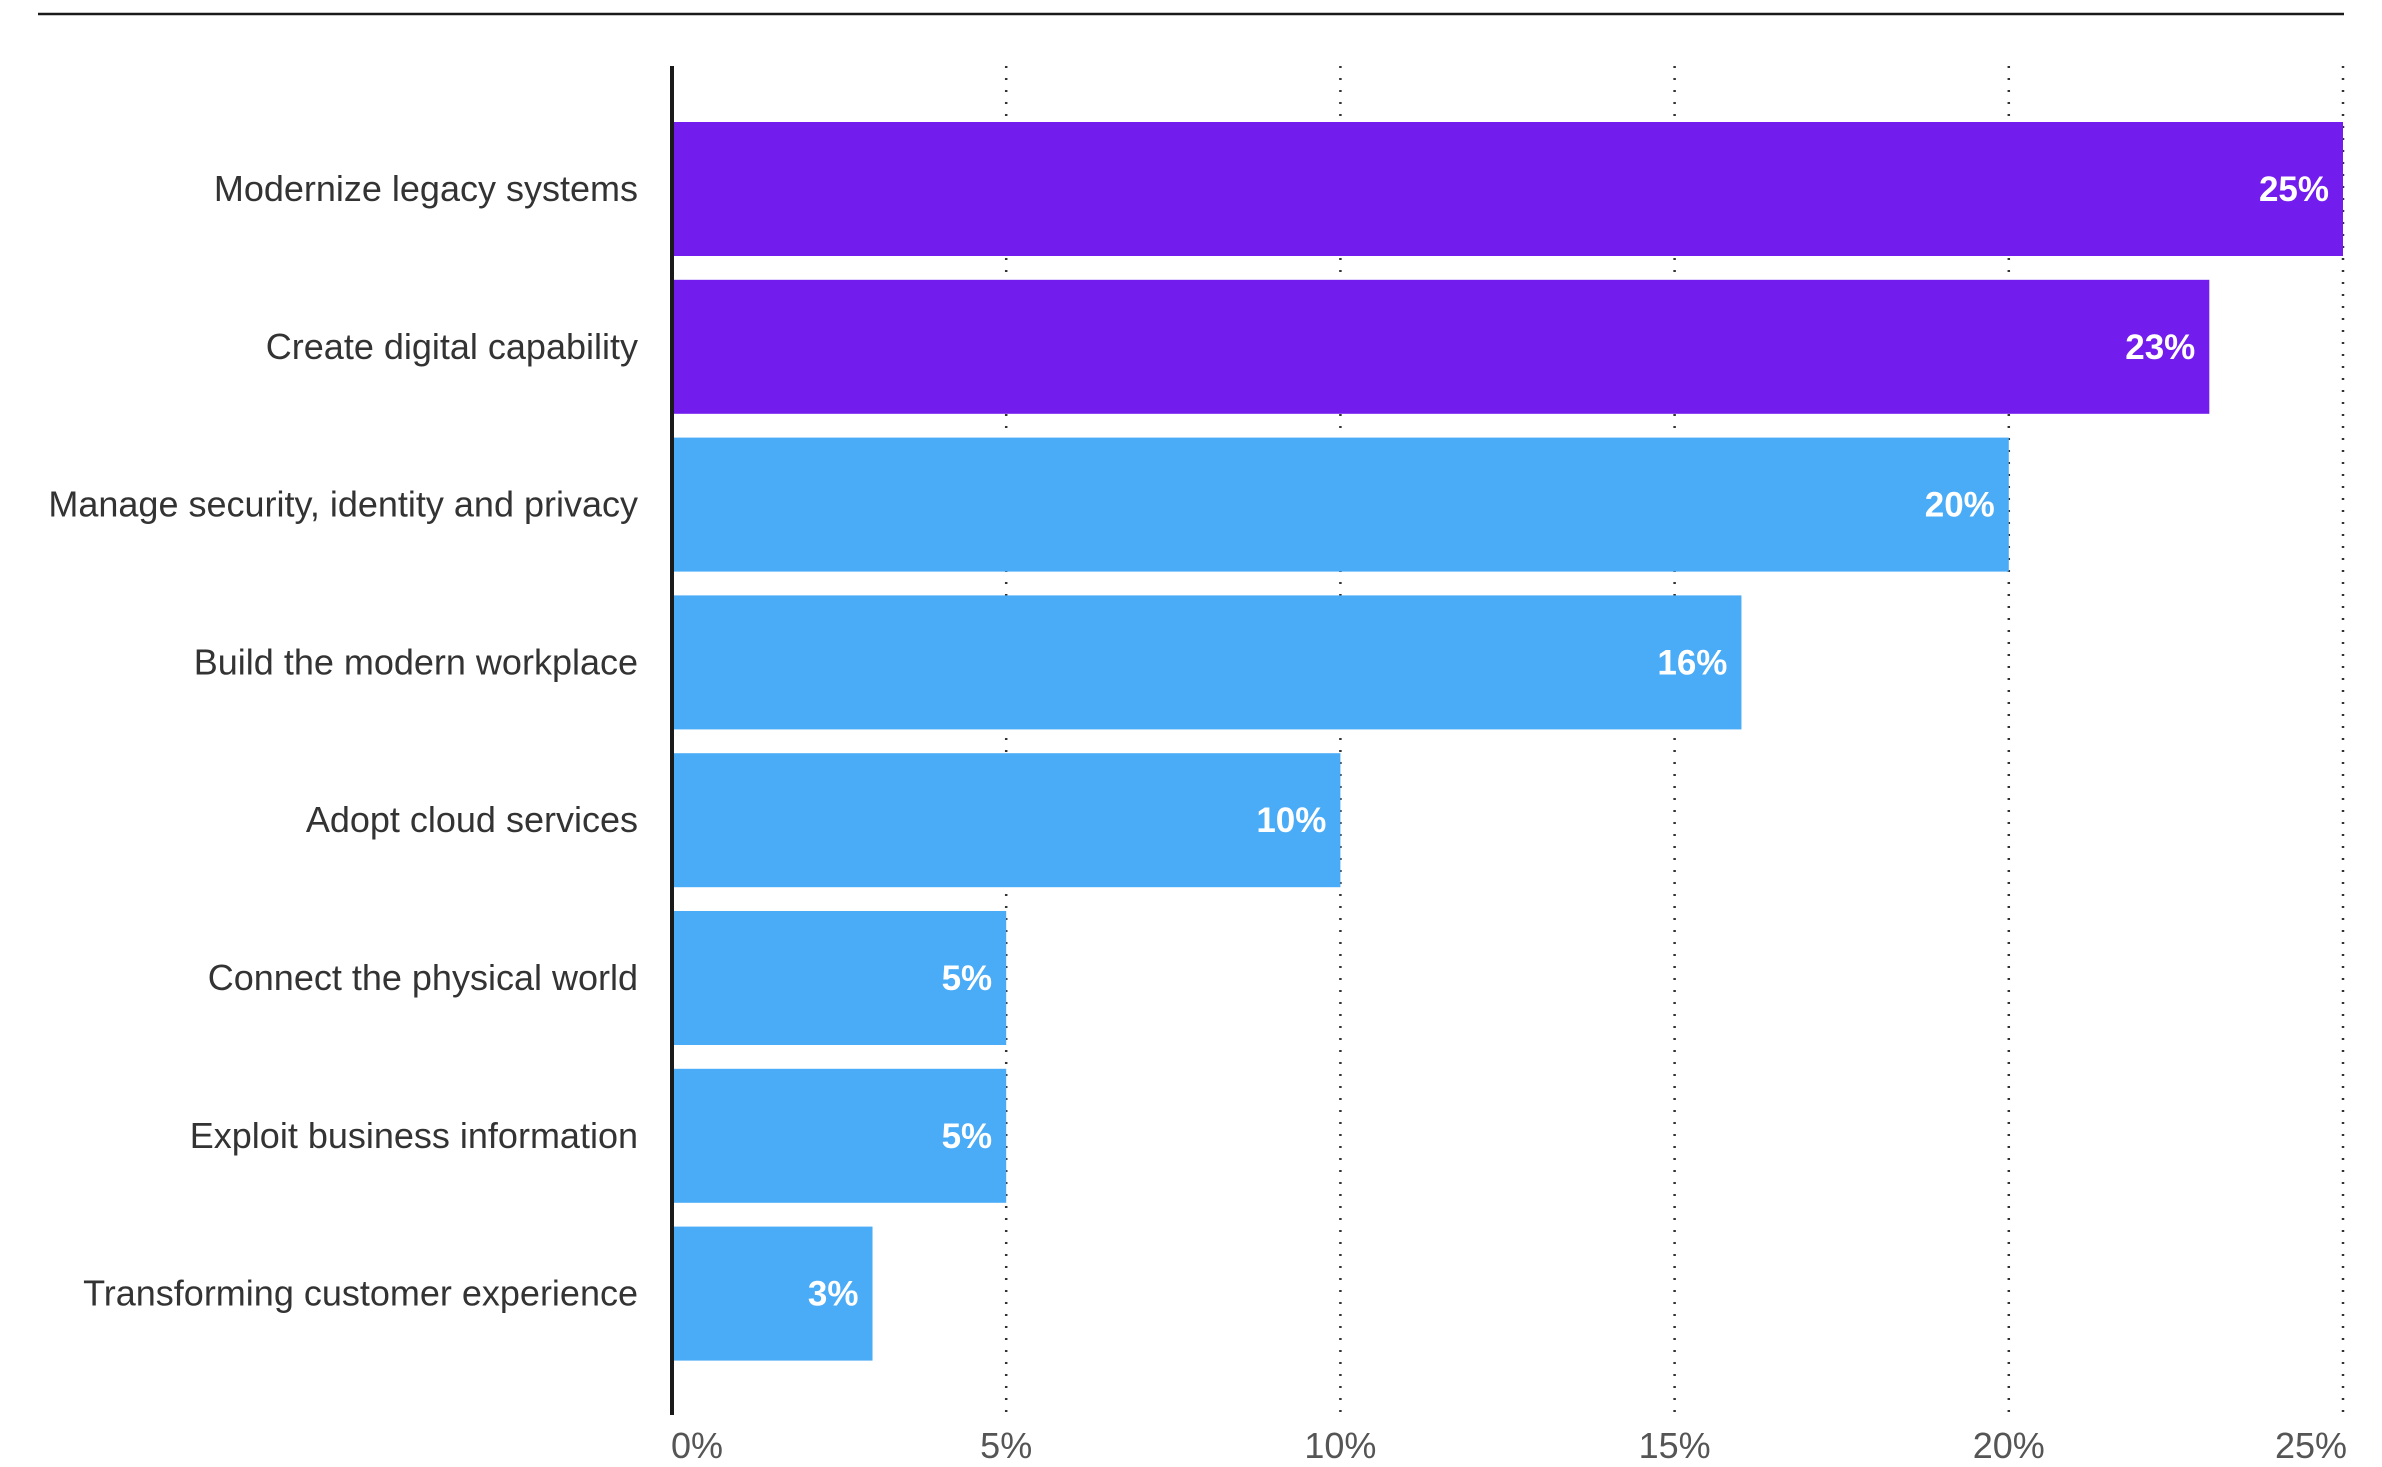  What do you see at coordinates (697, 1445) in the screenshot?
I see `x-tick-label-0: 0%` at bounding box center [697, 1445].